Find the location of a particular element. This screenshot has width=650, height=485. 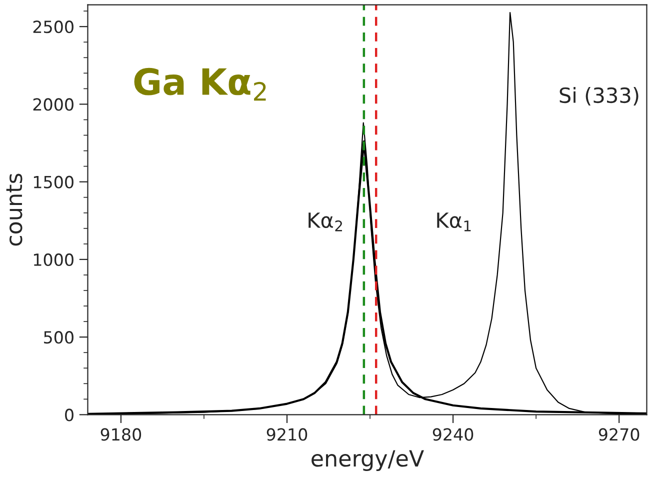

text: Ga Kα$_{2}$ is located at coordinates (200, 84).